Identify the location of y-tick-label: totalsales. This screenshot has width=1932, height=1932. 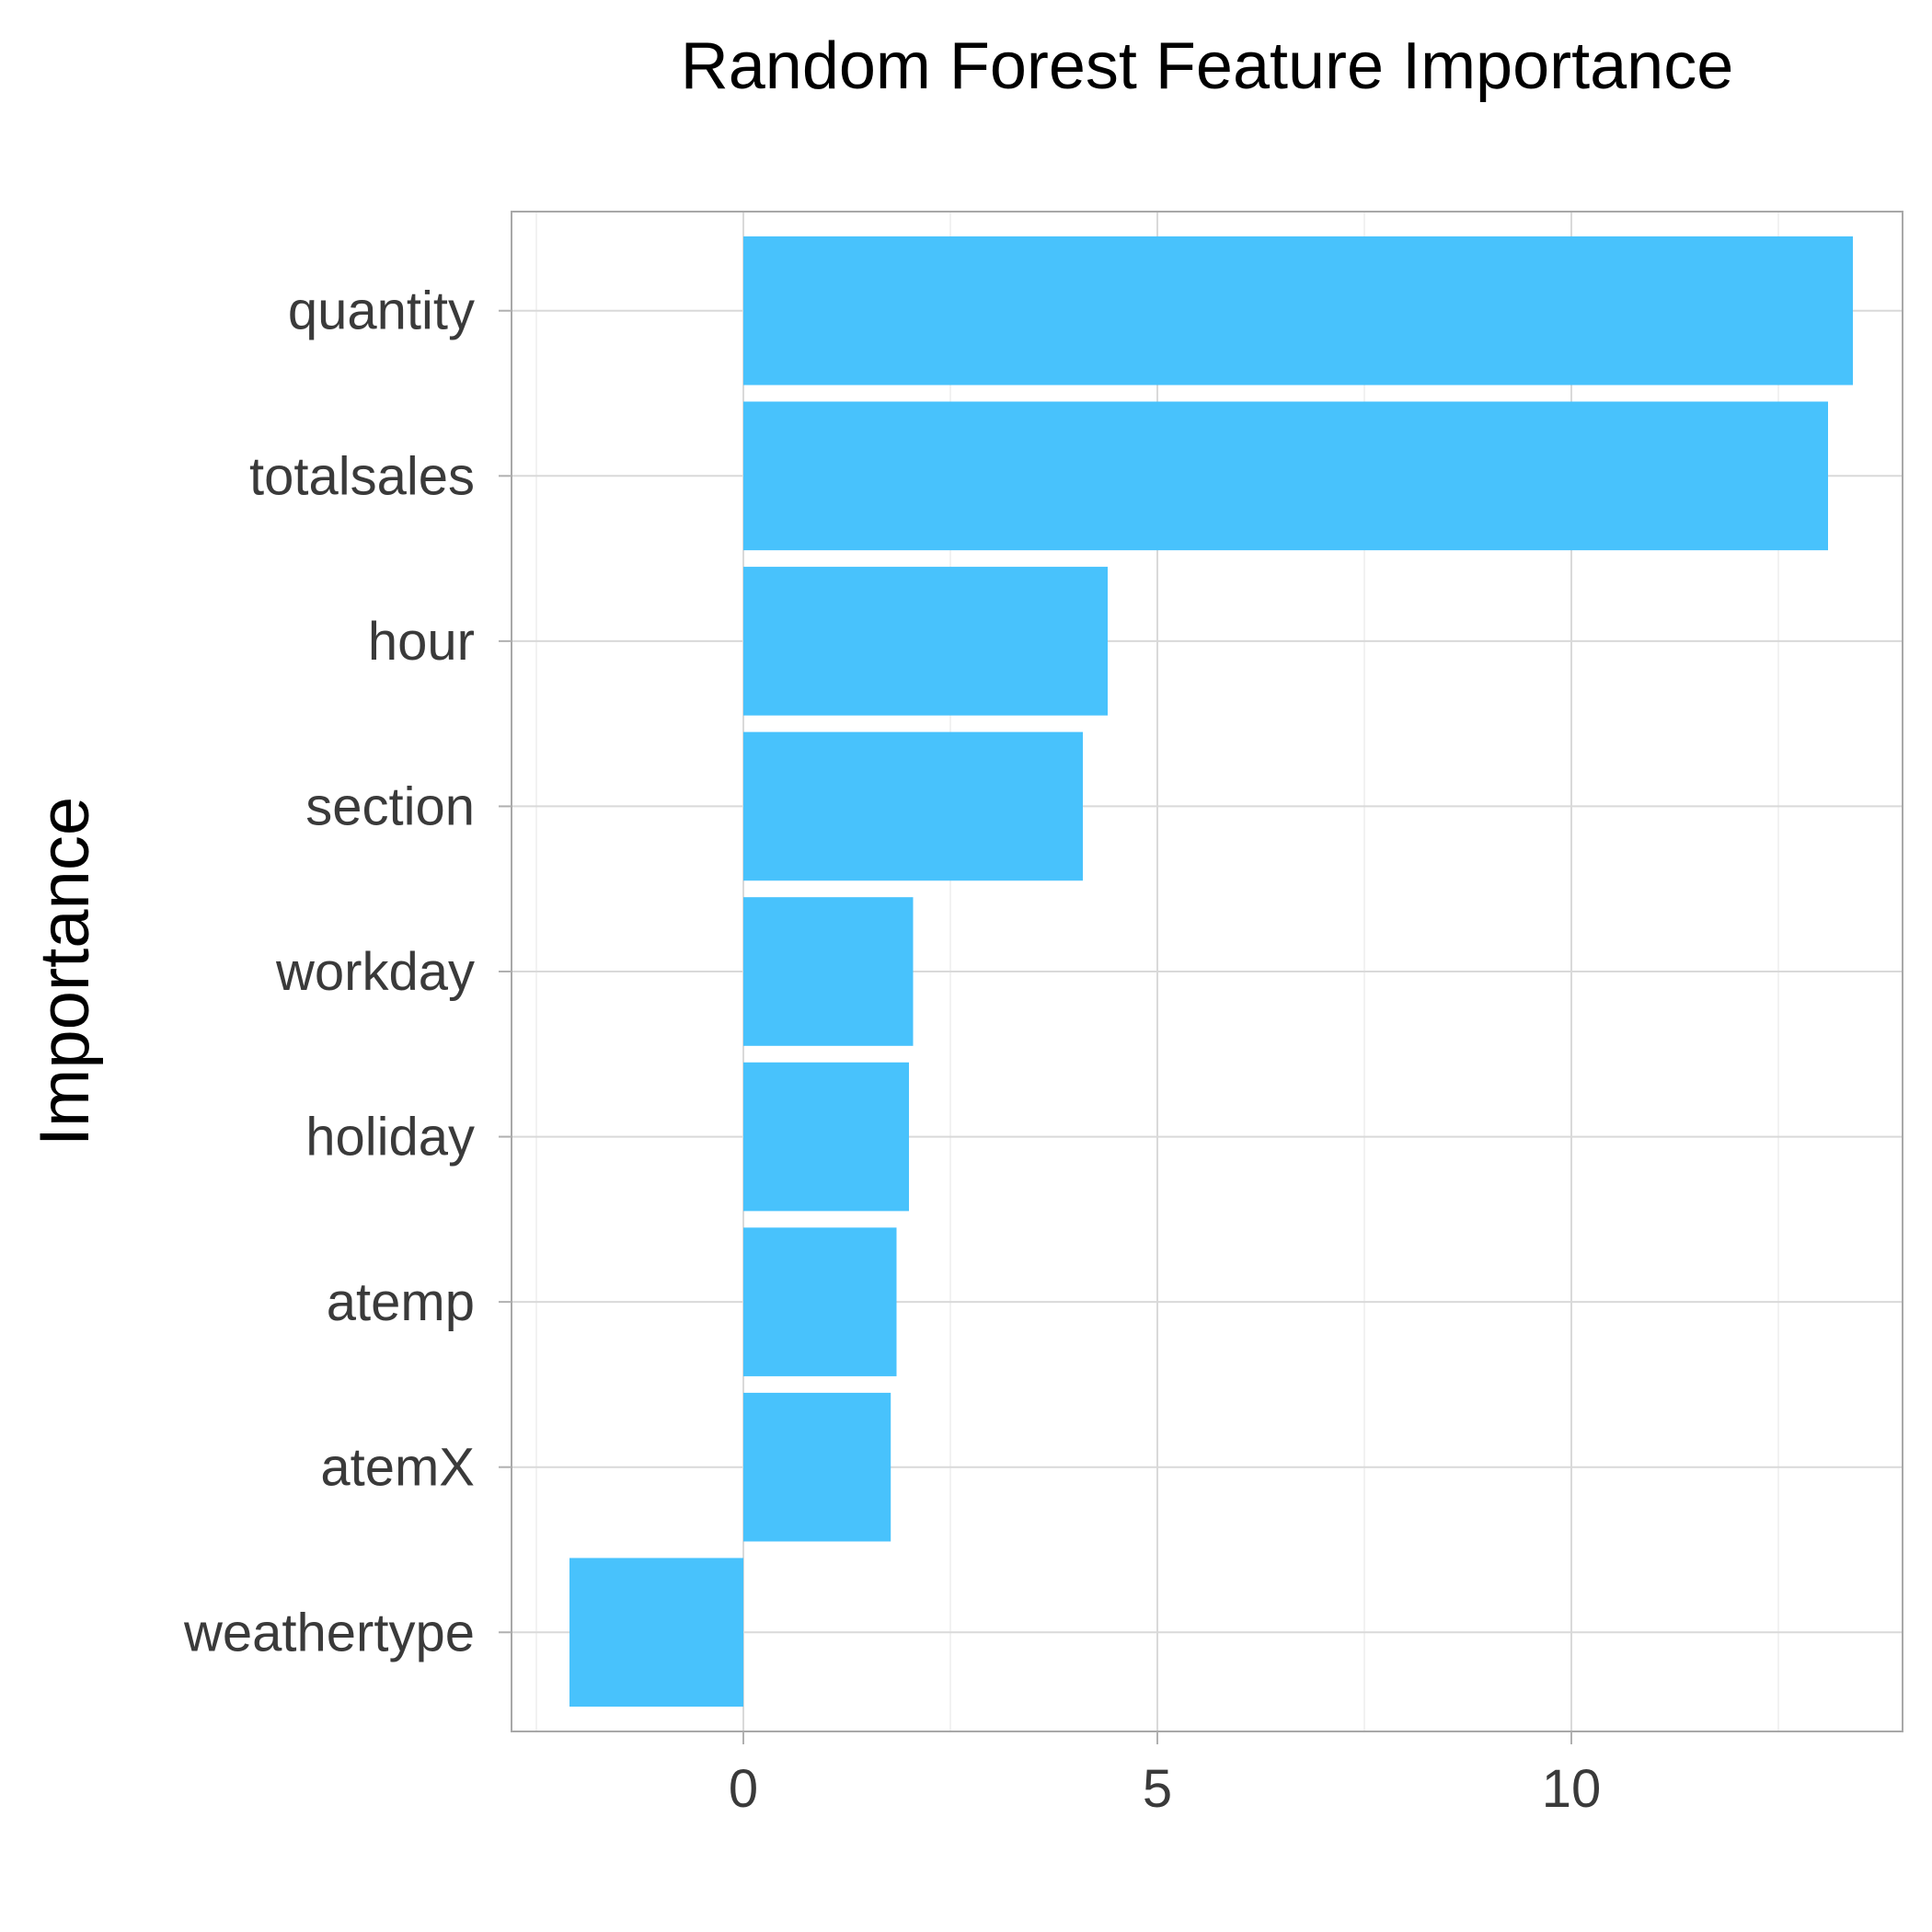
(362, 476).